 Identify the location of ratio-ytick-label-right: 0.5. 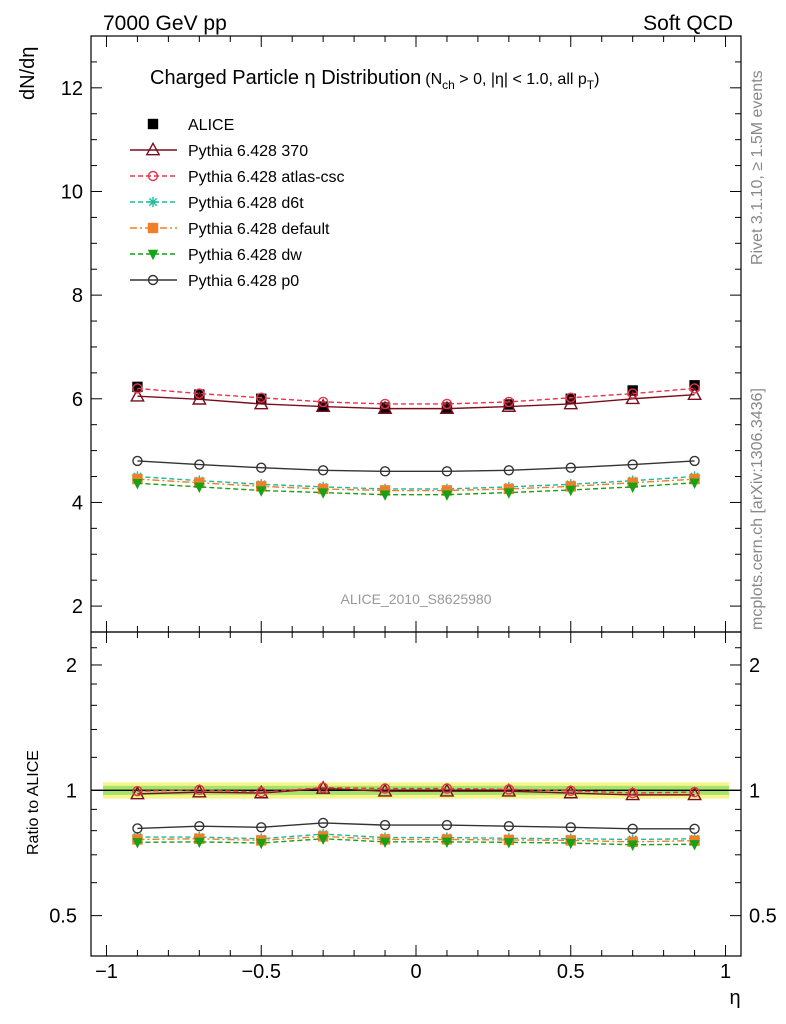
(763, 917).